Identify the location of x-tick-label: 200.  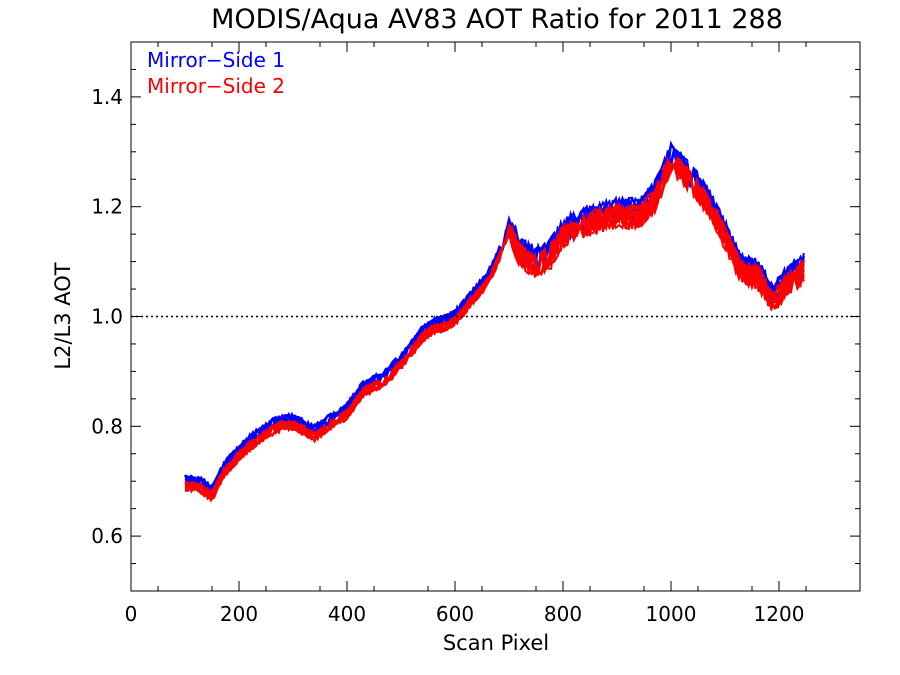
(239, 614).